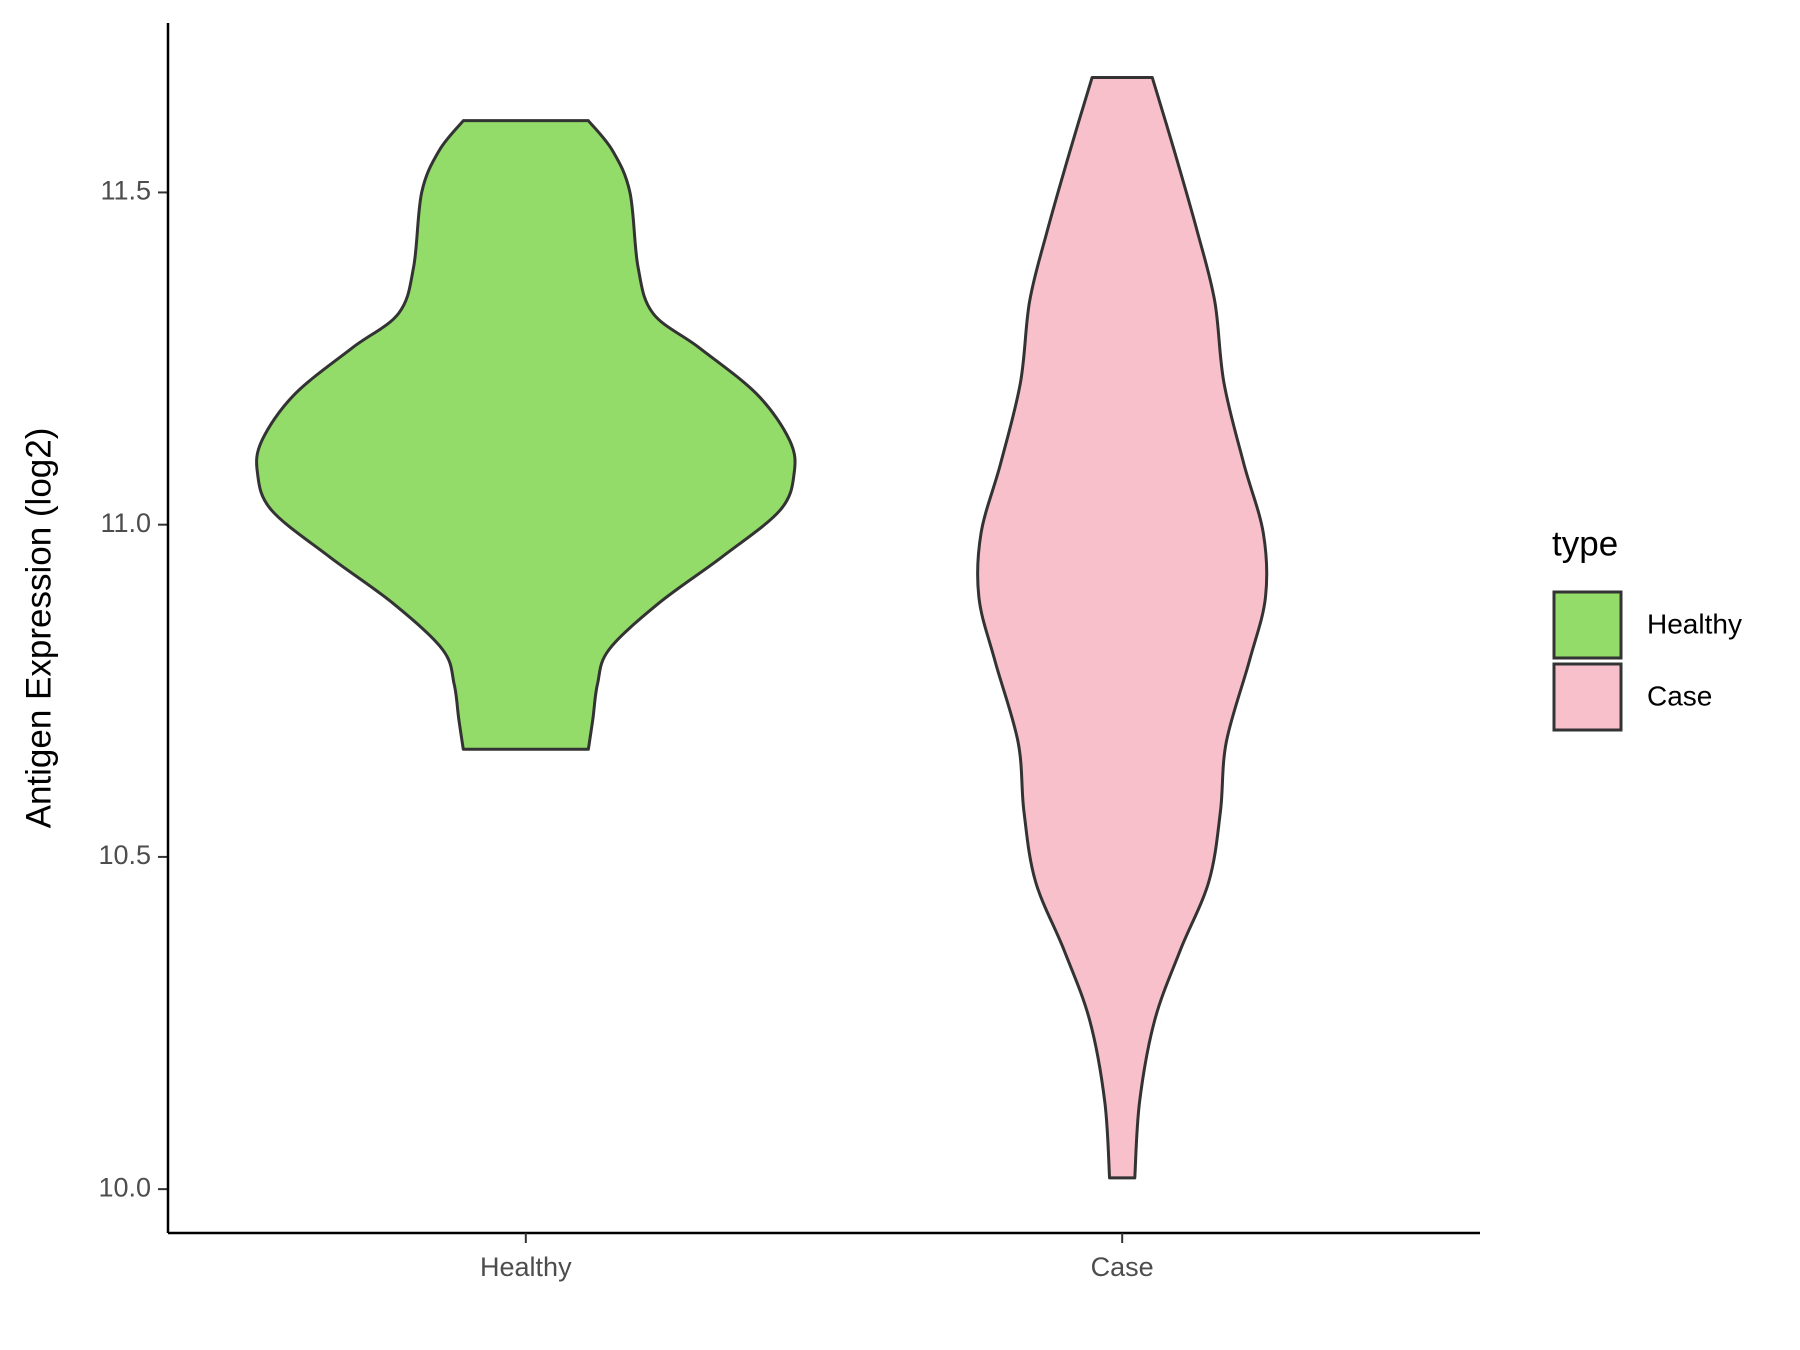 The height and width of the screenshot is (1350, 1800). Describe the element at coordinates (526, 1267) in the screenshot. I see `x-tick-label: Healthy` at that location.